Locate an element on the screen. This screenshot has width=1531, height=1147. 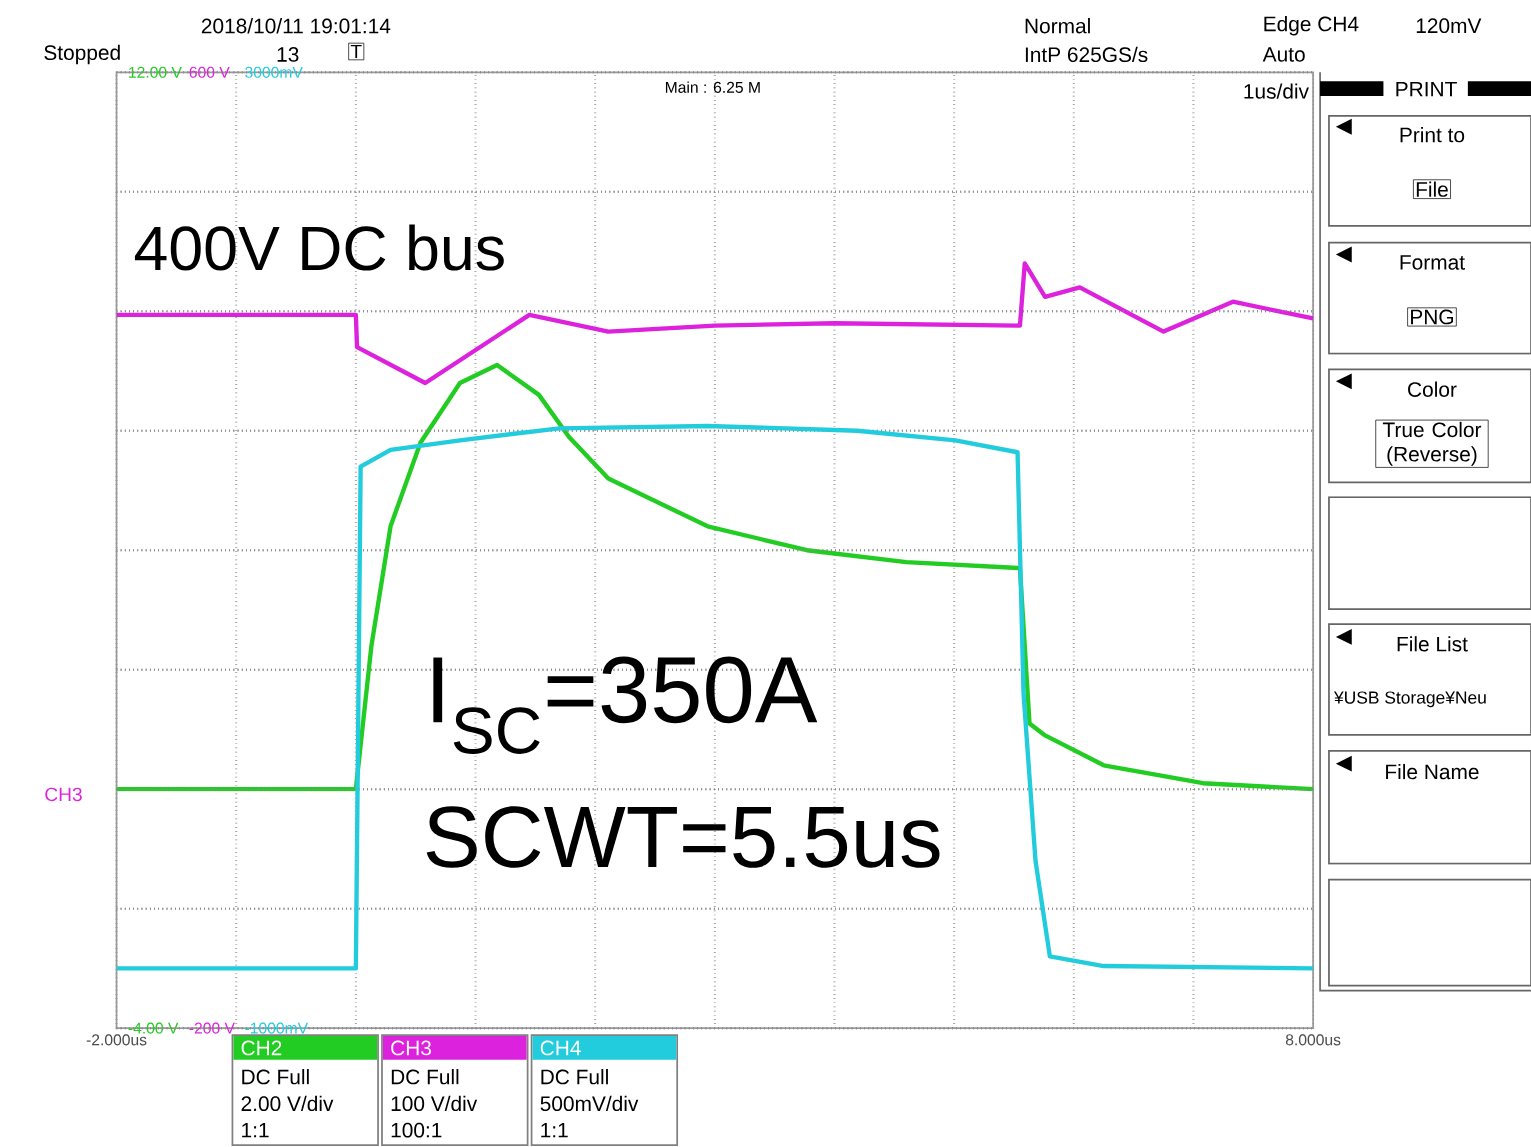
text: CH4 is located at coordinates (560, 1048).